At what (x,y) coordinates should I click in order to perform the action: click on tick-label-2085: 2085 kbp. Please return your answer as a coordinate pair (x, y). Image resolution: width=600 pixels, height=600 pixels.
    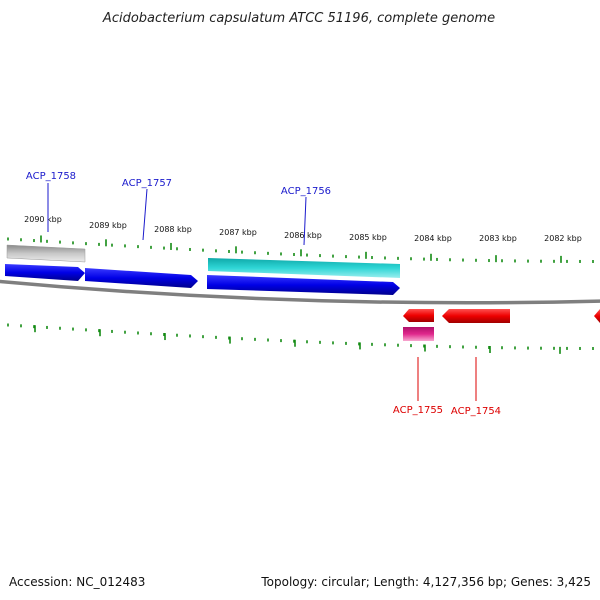
    Looking at the image, I should click on (368, 237).